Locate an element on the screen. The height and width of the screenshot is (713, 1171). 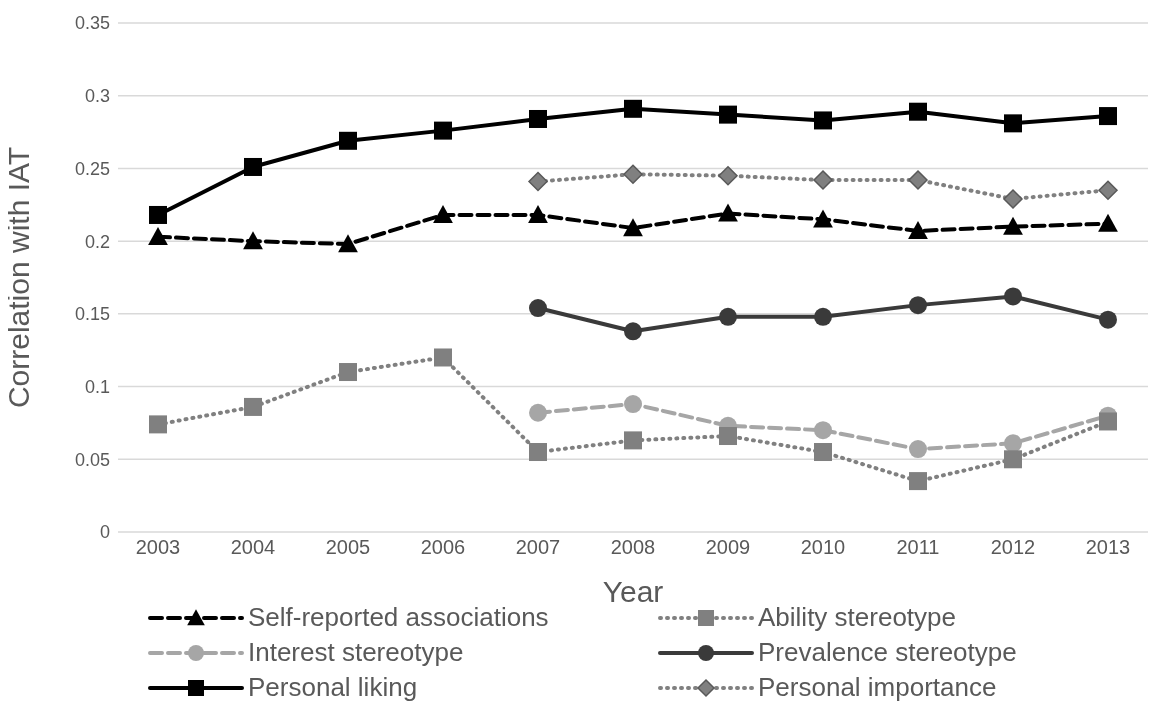
y-tick-label: 0.05 is located at coordinates (92, 459).